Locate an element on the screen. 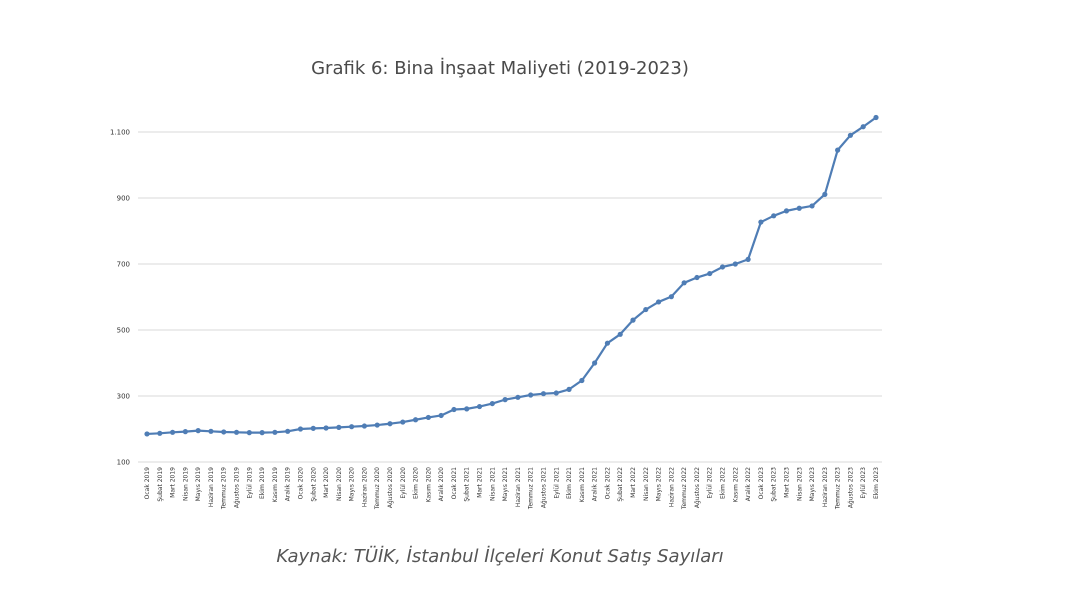  x-tick-label: Aralık 2021 is located at coordinates (595, 484).